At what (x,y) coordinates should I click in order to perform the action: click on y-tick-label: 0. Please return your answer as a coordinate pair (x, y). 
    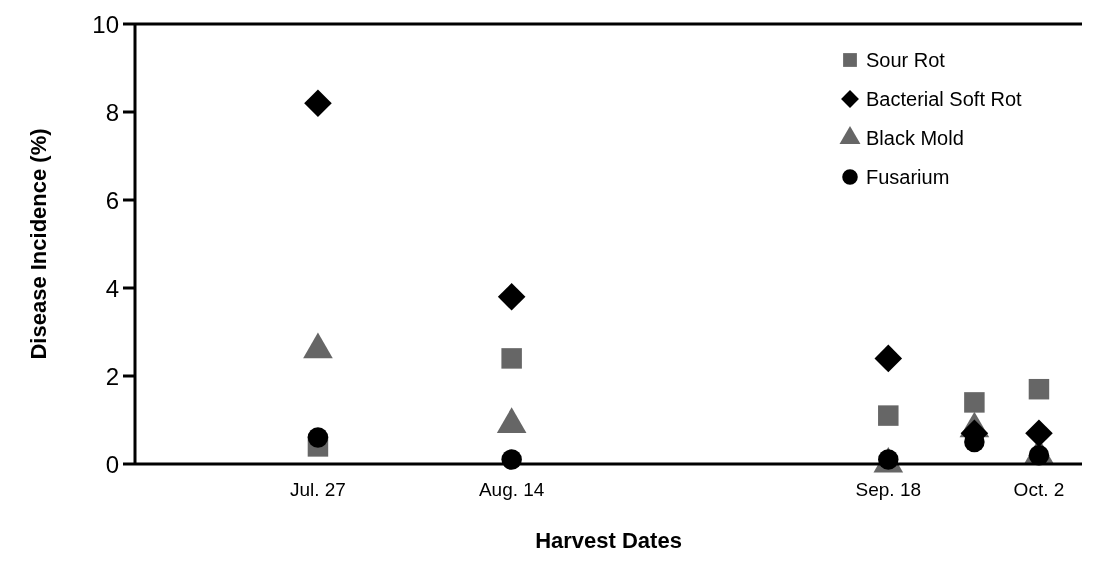
    Looking at the image, I should click on (112, 464).